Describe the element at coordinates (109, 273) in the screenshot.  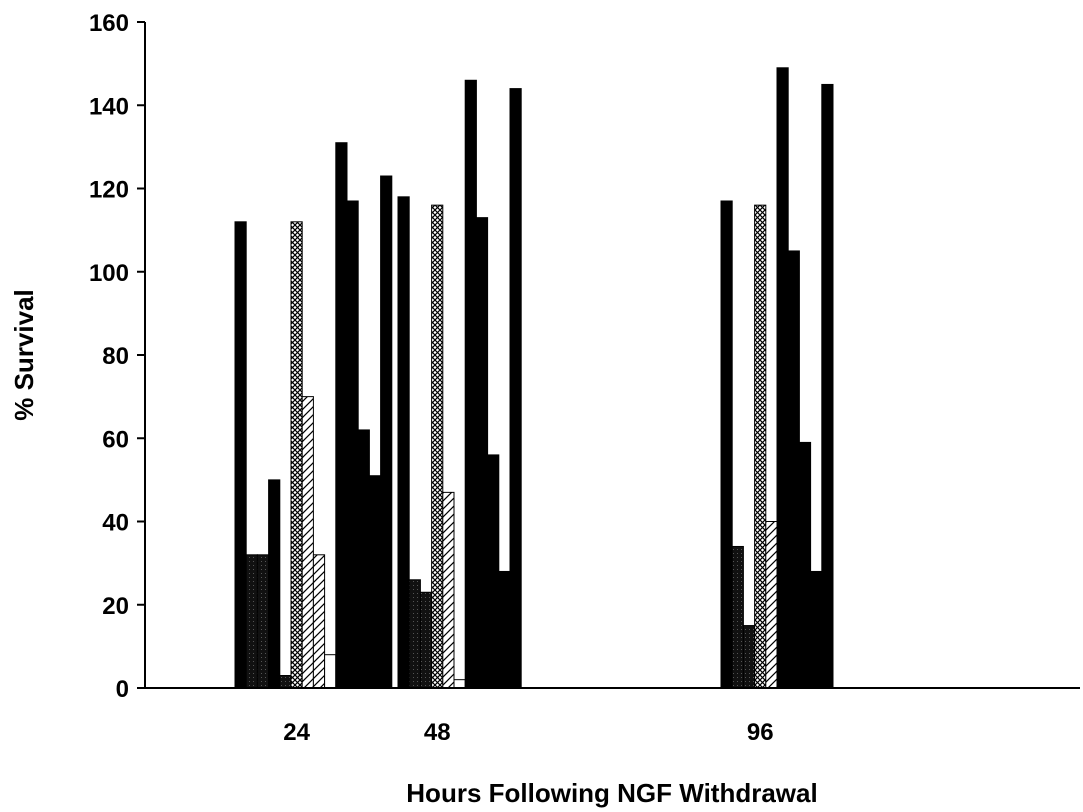
I see `y-tick-label: 100` at that location.